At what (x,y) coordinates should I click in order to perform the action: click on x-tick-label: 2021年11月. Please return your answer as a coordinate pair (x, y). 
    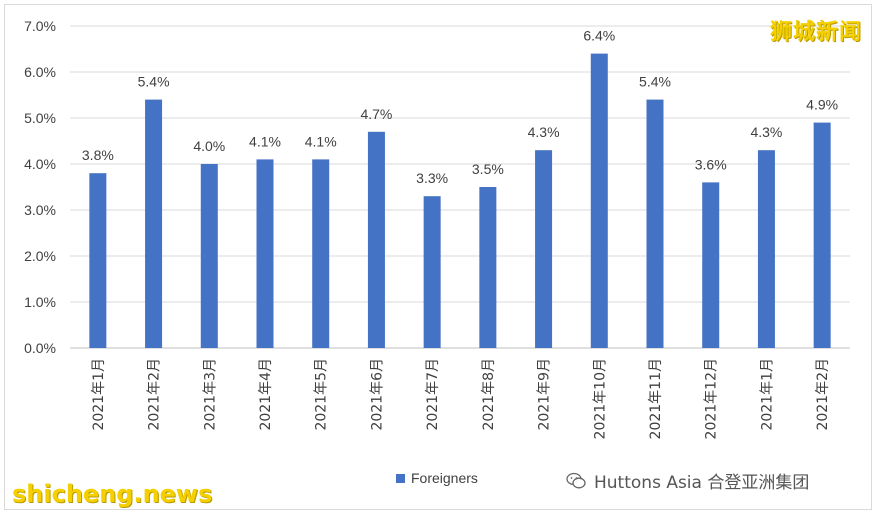
    Looking at the image, I should click on (656, 398).